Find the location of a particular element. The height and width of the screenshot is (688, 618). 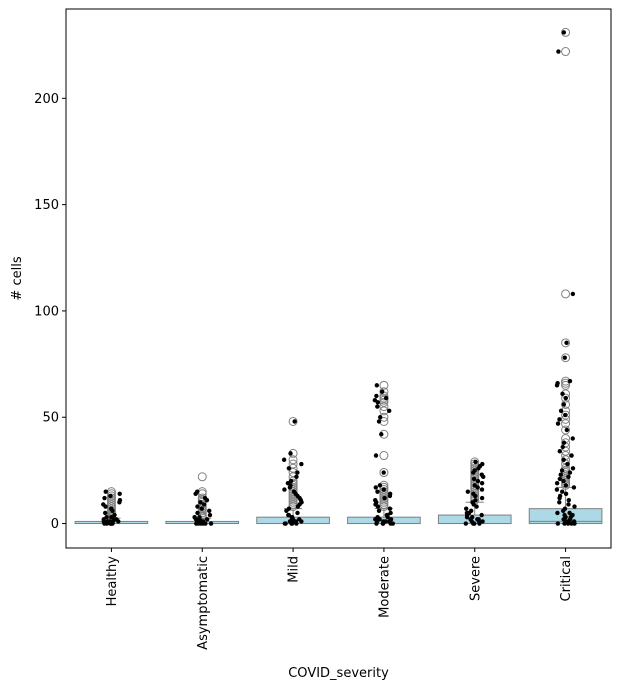

x-tick-label: Healthy is located at coordinates (112, 581).